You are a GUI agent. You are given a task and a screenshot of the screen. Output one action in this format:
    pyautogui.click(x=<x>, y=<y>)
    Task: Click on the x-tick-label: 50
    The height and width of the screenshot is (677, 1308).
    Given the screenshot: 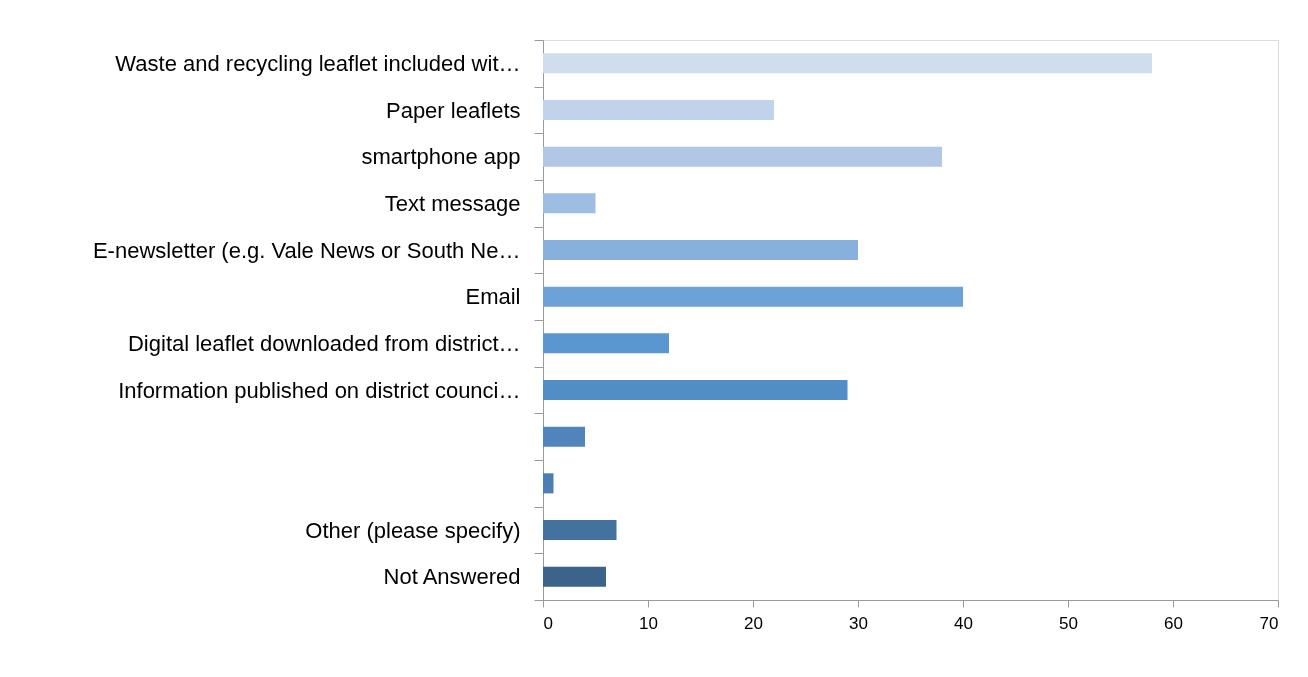 What is the action you would take?
    pyautogui.click(x=1068, y=623)
    